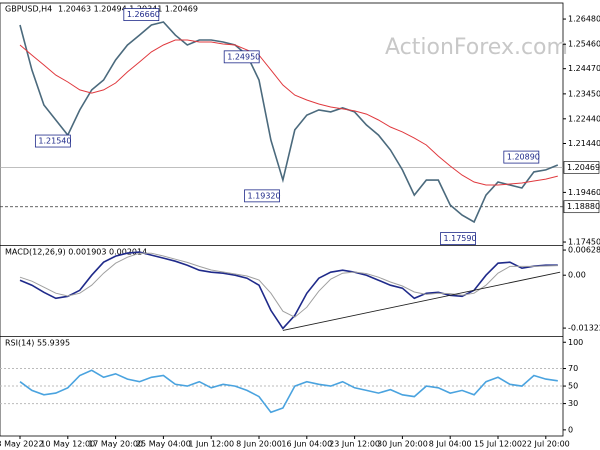  What do you see at coordinates (584, 143) in the screenshot?
I see `y-tick-label: 1.21440` at bounding box center [584, 143].